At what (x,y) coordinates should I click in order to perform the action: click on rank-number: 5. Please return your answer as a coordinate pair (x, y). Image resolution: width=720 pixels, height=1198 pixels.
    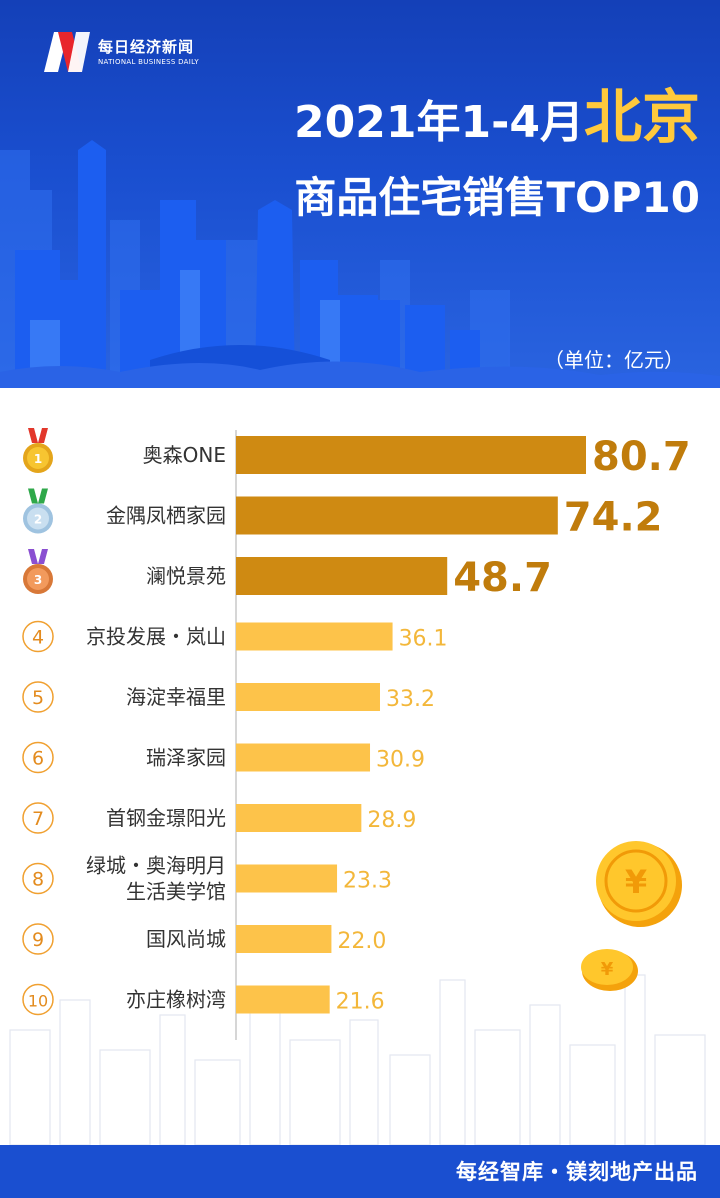
    Looking at the image, I should click on (38, 698).